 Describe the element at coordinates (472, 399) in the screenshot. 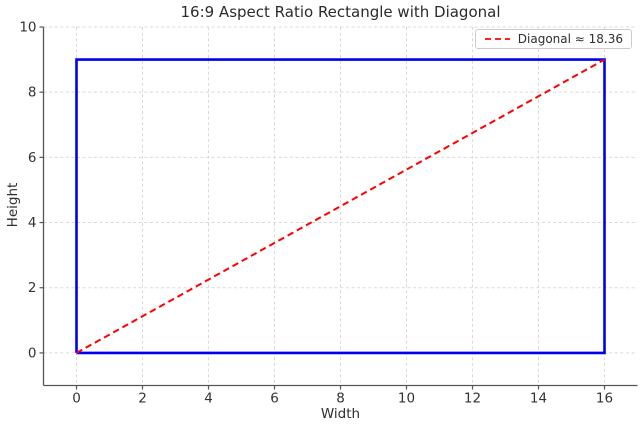

I see `x-tick-label: 12` at that location.